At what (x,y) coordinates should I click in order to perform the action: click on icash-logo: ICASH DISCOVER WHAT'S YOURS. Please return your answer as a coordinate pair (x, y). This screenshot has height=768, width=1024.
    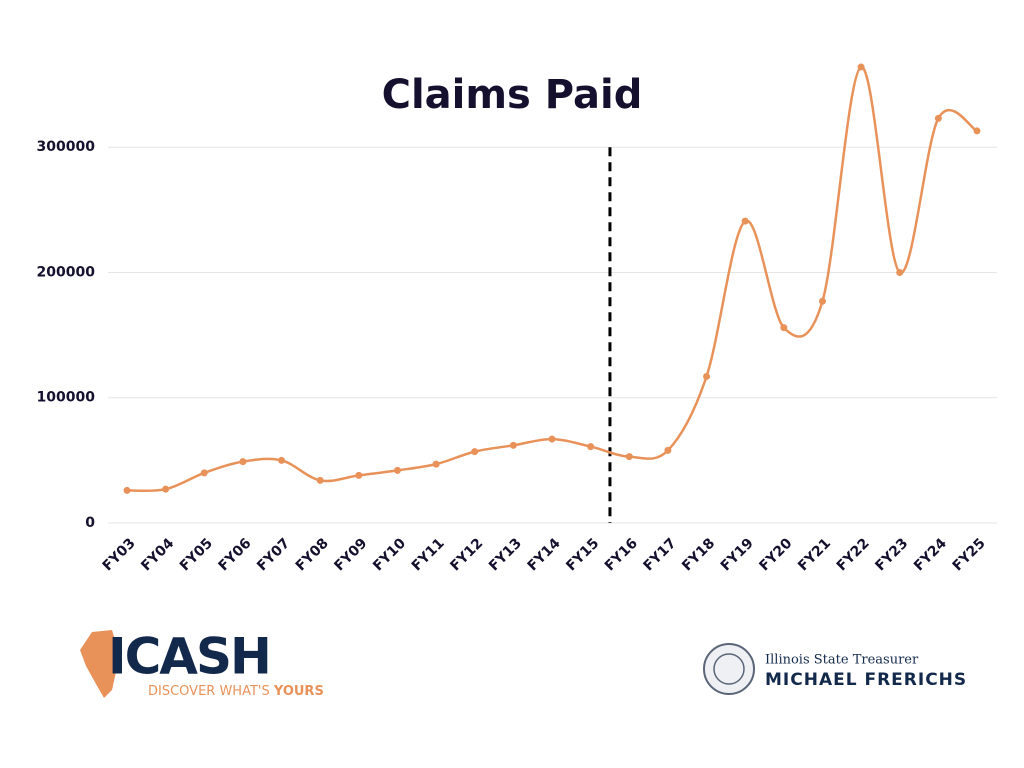
    Looking at the image, I should click on (202, 663).